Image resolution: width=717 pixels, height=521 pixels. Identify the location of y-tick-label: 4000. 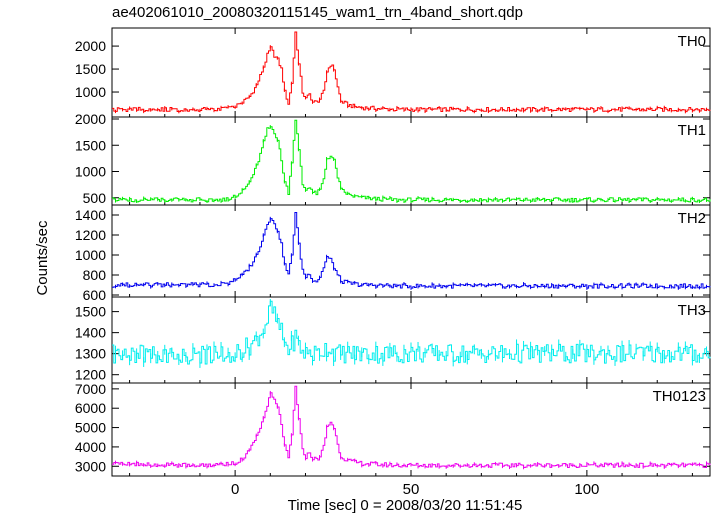
(90, 447).